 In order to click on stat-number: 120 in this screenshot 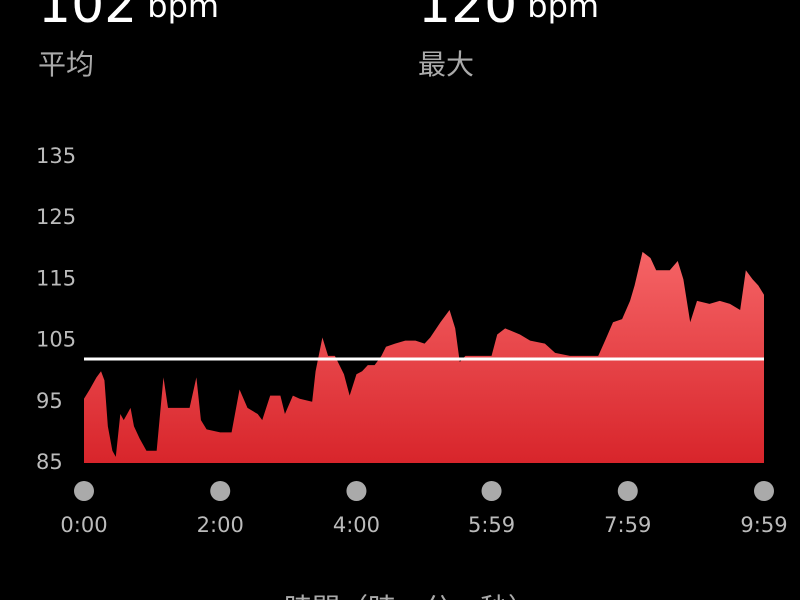, I will do `click(467, 17)`.